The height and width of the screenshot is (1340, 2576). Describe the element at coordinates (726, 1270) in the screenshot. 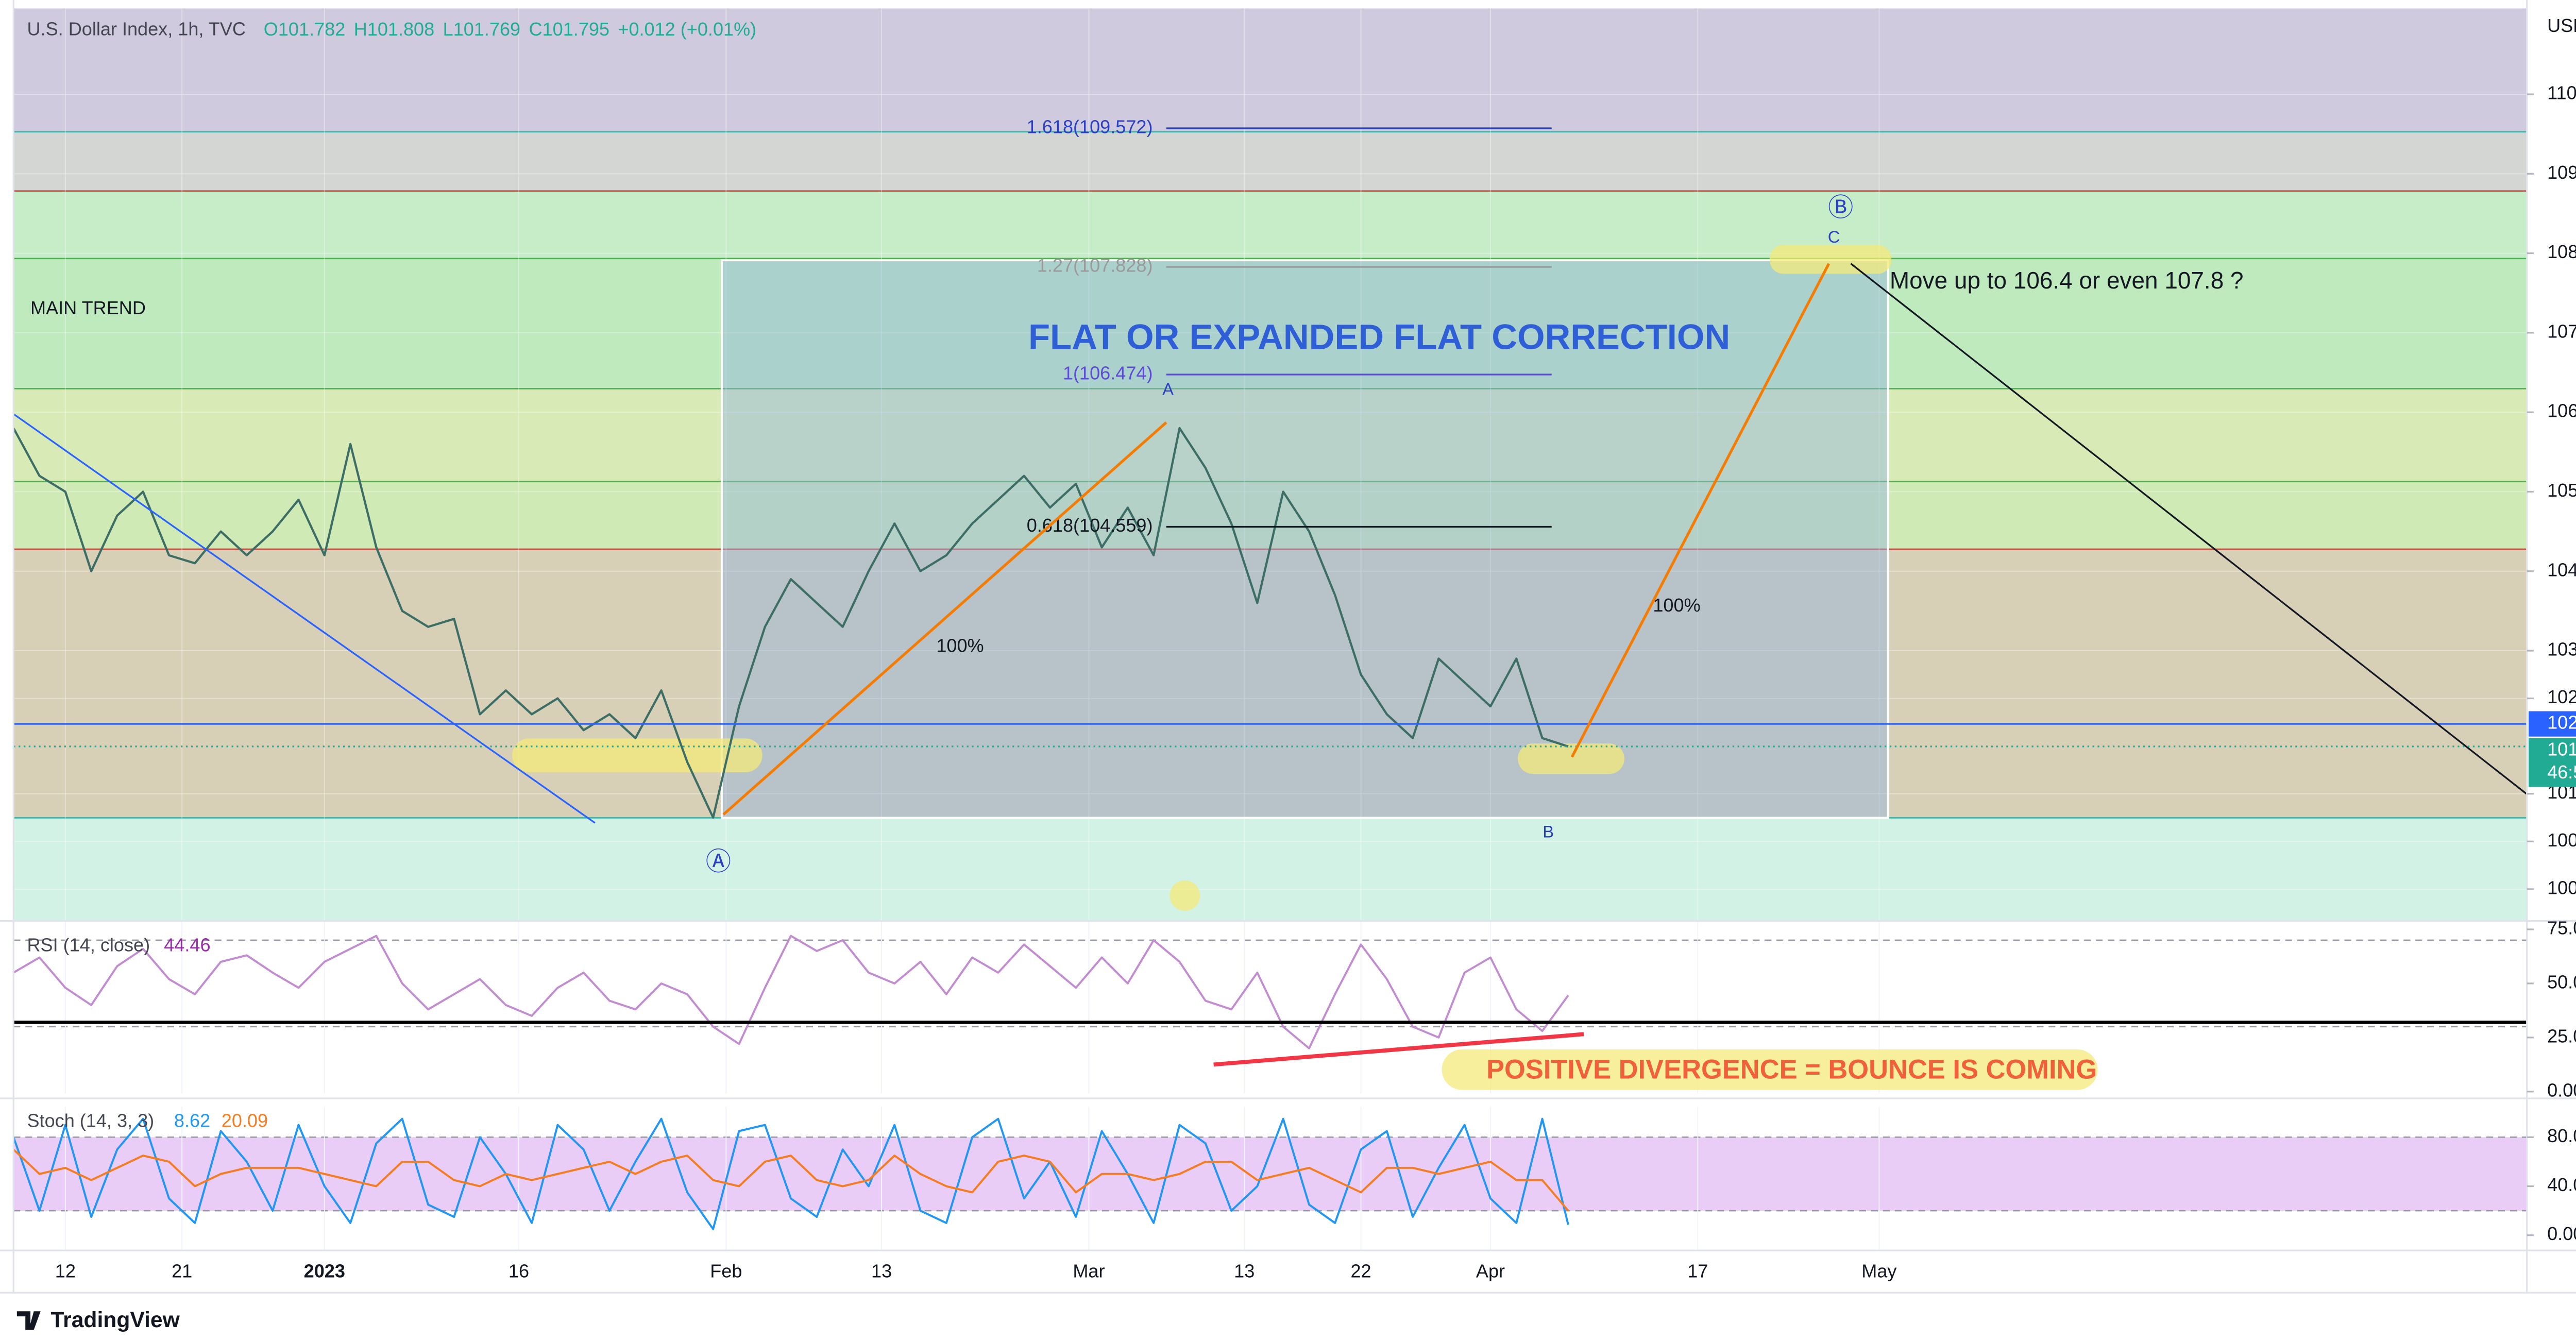

I see `x-tick-label: Feb` at that location.